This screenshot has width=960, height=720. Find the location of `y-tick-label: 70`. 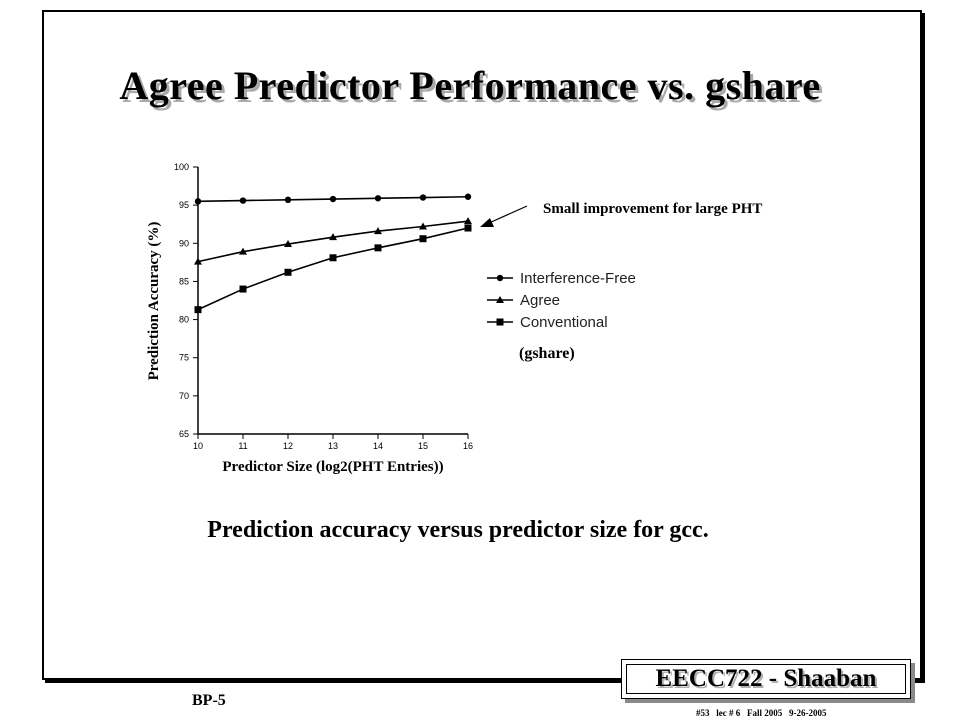

y-tick-label: 70 is located at coordinates (184, 396).